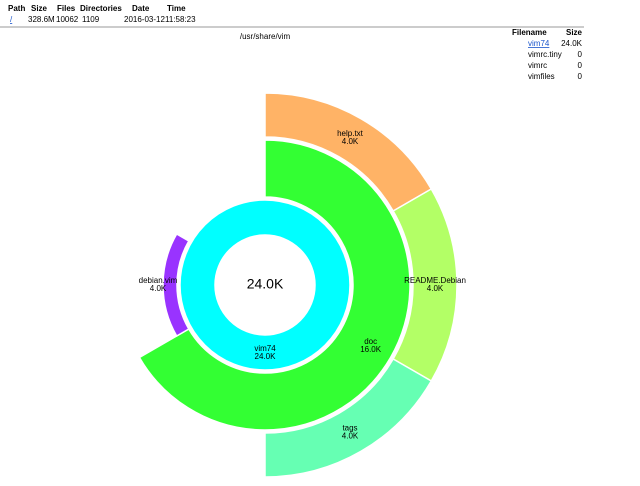  I want to click on segment-name: README.Debian, so click(435, 280).